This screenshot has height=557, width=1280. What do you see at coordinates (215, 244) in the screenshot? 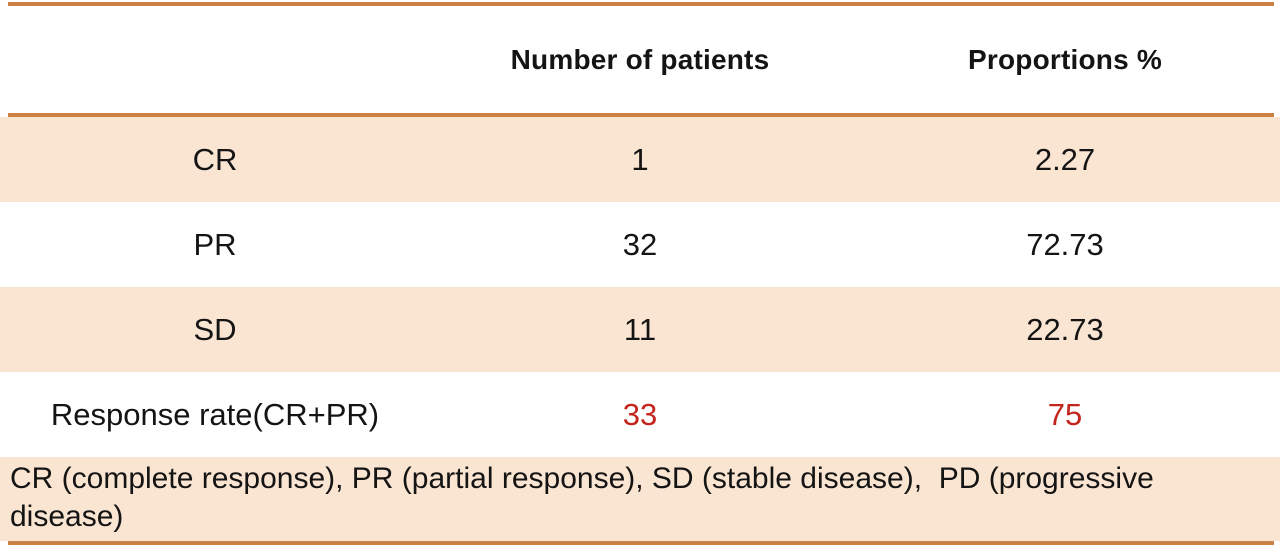
I see `row-label: PR` at bounding box center [215, 244].